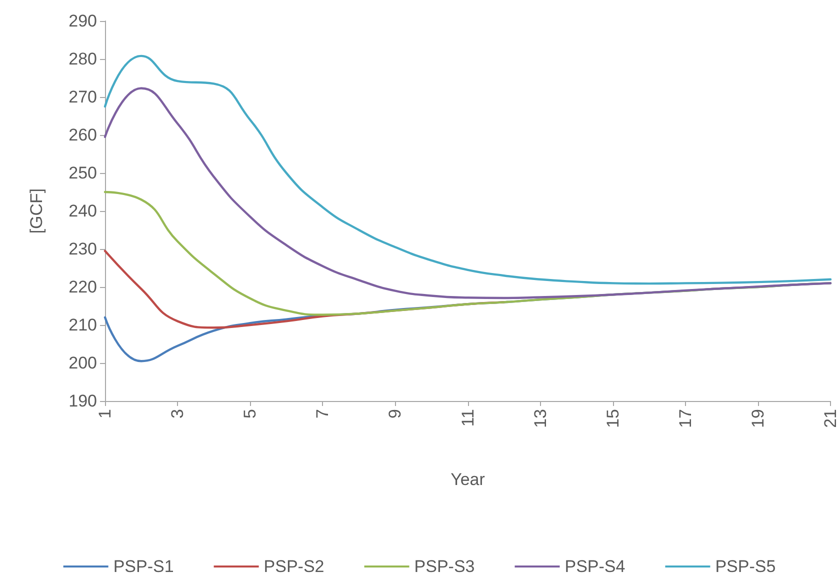  What do you see at coordinates (758, 418) in the screenshot?
I see `x-tick-label: 19` at bounding box center [758, 418].